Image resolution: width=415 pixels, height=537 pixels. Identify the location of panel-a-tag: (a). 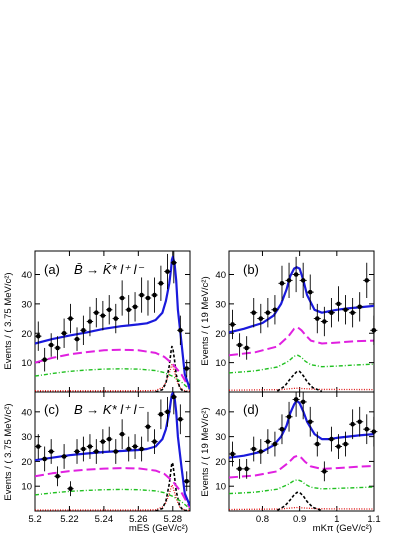
(52, 269).